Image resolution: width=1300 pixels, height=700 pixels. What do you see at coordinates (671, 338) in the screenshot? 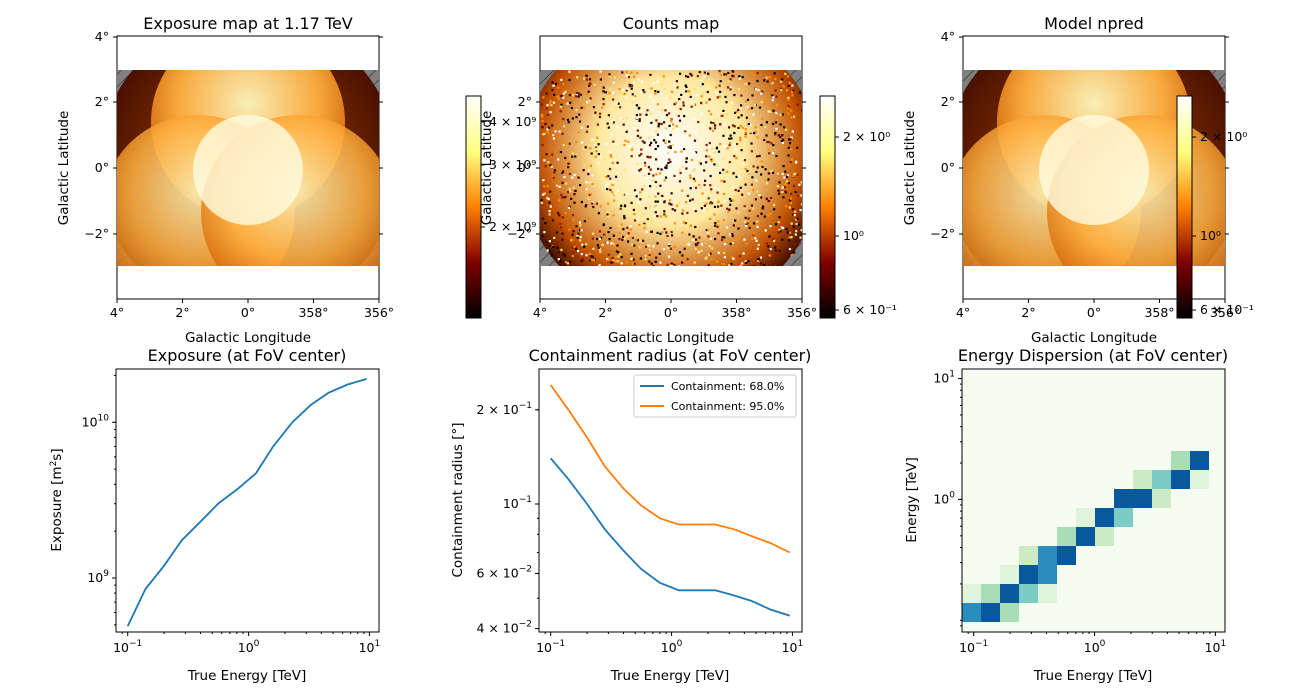
I see `counts-map-xlabel: Galactic Longitude` at bounding box center [671, 338].